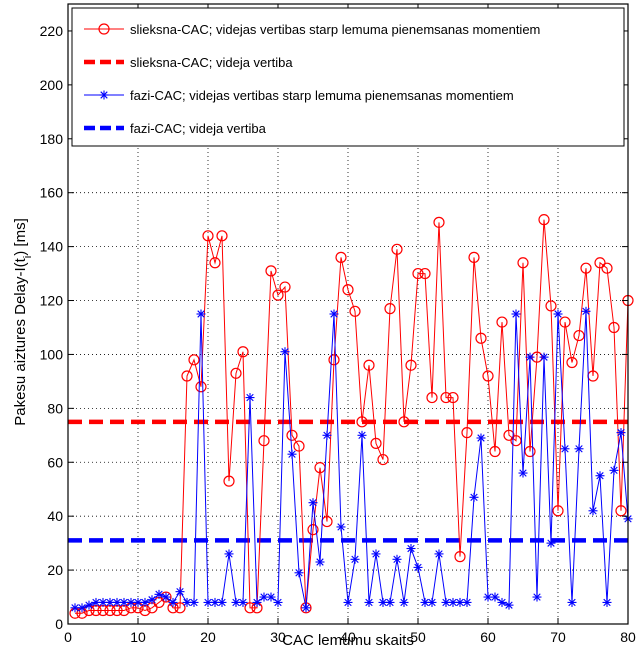 The width and height of the screenshot is (637, 654). I want to click on x-tick-label: 10, so click(138, 637).